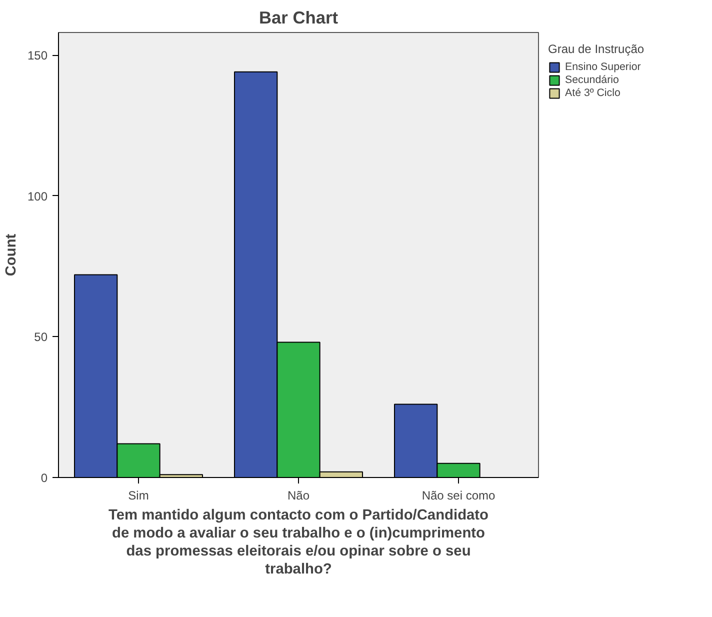  Describe the element at coordinates (298, 543) in the screenshot. I see `x-axis-title: Tem mantido algum contacto com o Partido/Candidato de modo a avaliar o seu trabalho e o (in)cumprimento das promessas eleitorais e/ou opinar sobre o seu trabalho?` at that location.